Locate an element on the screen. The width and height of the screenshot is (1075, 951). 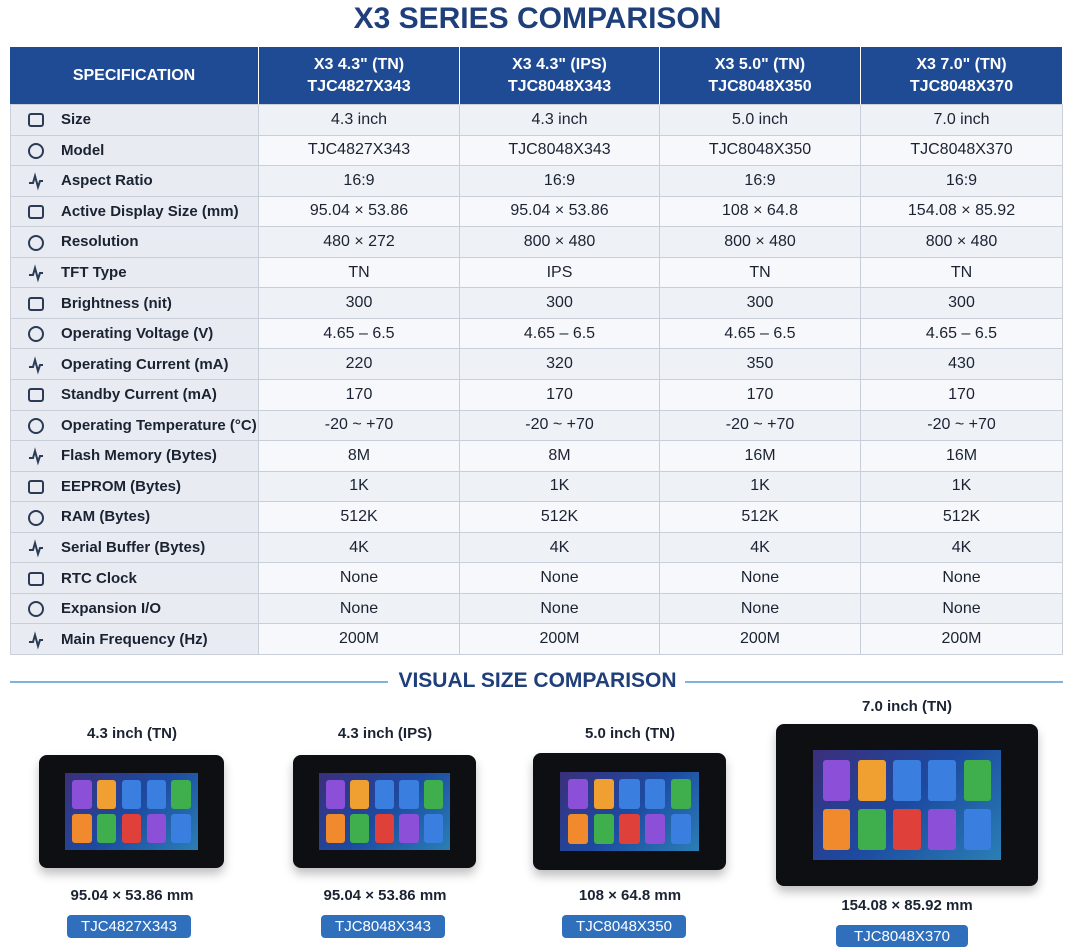
header-cell: X3 4.3" (IPS) TJC8048X343 is located at coordinates (560, 76).